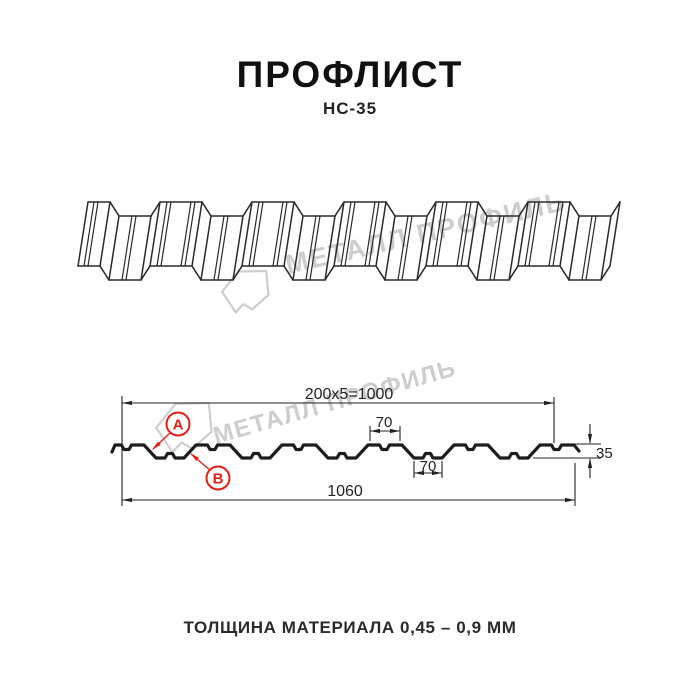  I want to click on watermark-2: МЕТАЛЛ ПРОФИЛЬ, so click(307, 404).